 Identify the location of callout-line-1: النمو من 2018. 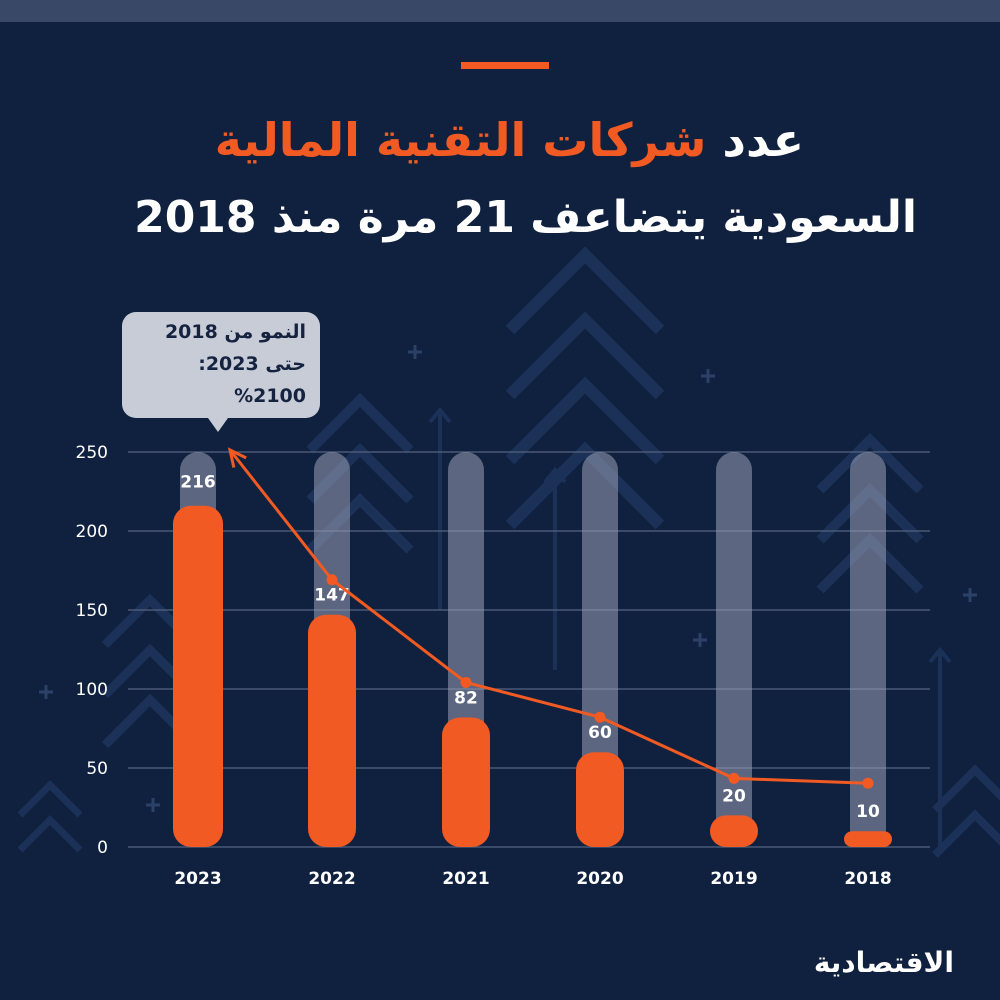
(235, 332).